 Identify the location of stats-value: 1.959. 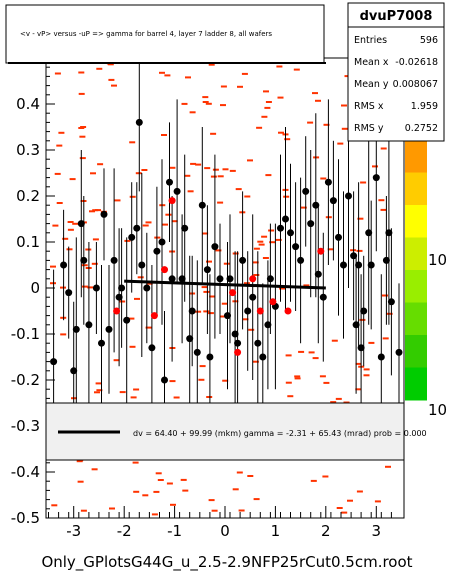
(424, 106).